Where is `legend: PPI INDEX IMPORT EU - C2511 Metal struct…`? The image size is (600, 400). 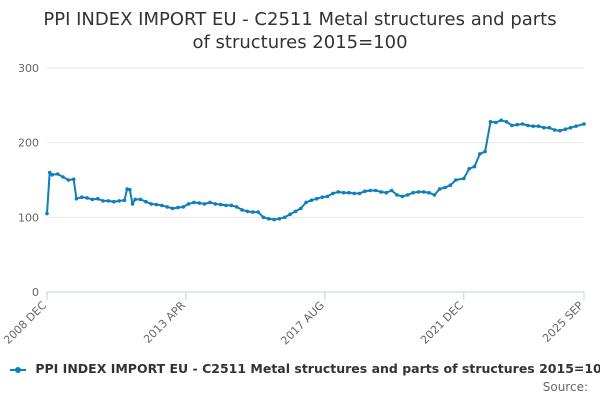 legend: PPI INDEX IMPORT EU - C2511 Metal struct… is located at coordinates (305, 368).